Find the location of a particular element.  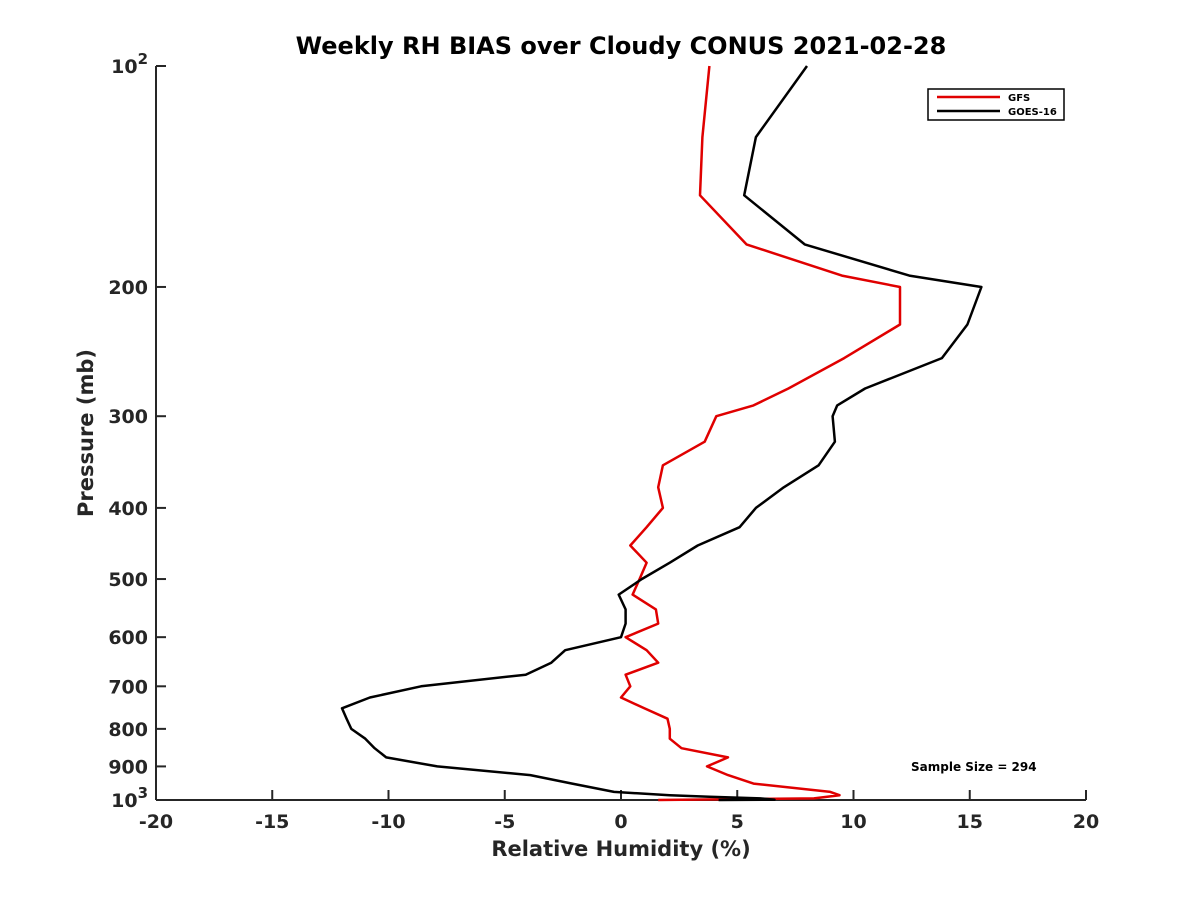

y-tick-label: 800 is located at coordinates (128, 730).